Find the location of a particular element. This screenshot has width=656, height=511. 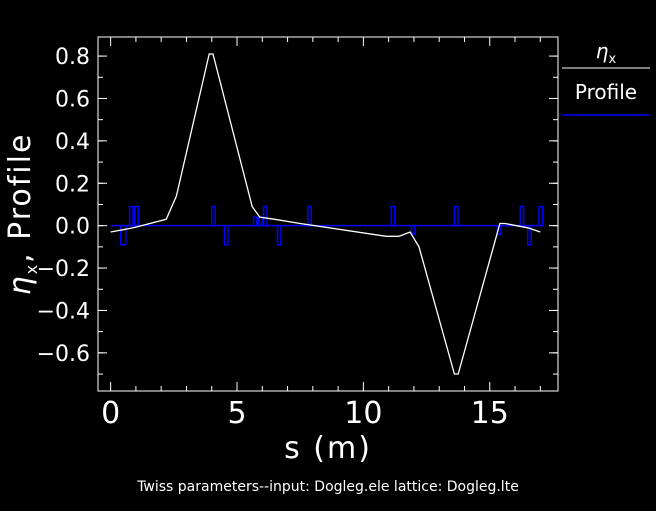

y-tick-label: 0.8 is located at coordinates (72, 57).